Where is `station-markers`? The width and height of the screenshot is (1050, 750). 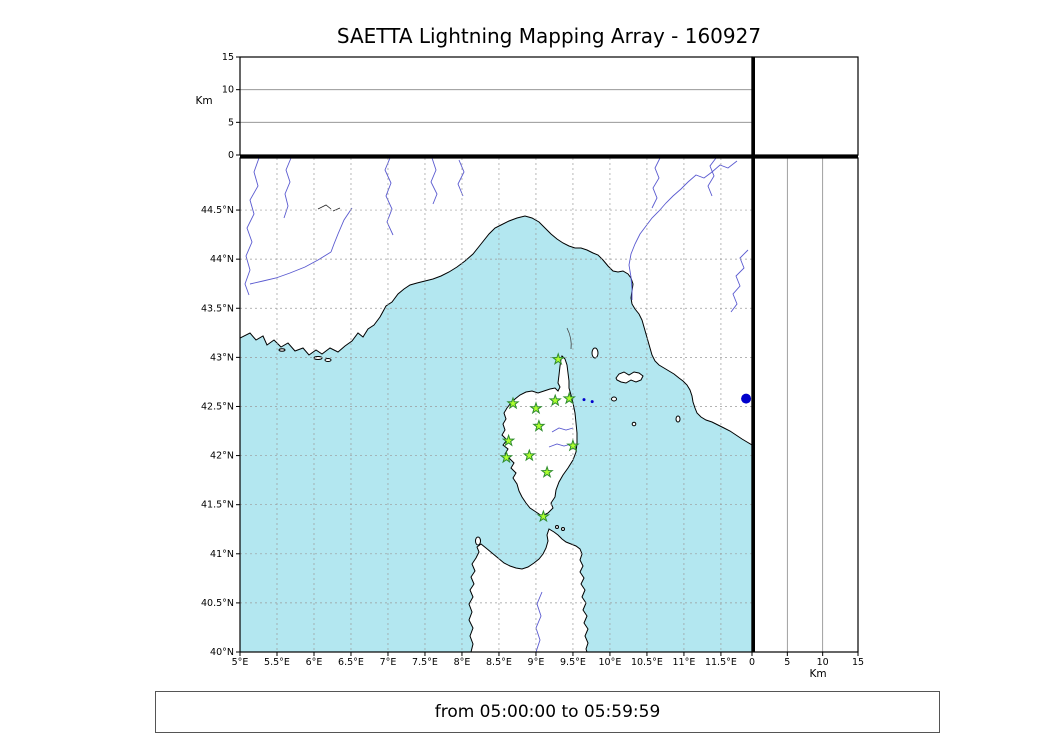 station-markers is located at coordinates (539, 437).